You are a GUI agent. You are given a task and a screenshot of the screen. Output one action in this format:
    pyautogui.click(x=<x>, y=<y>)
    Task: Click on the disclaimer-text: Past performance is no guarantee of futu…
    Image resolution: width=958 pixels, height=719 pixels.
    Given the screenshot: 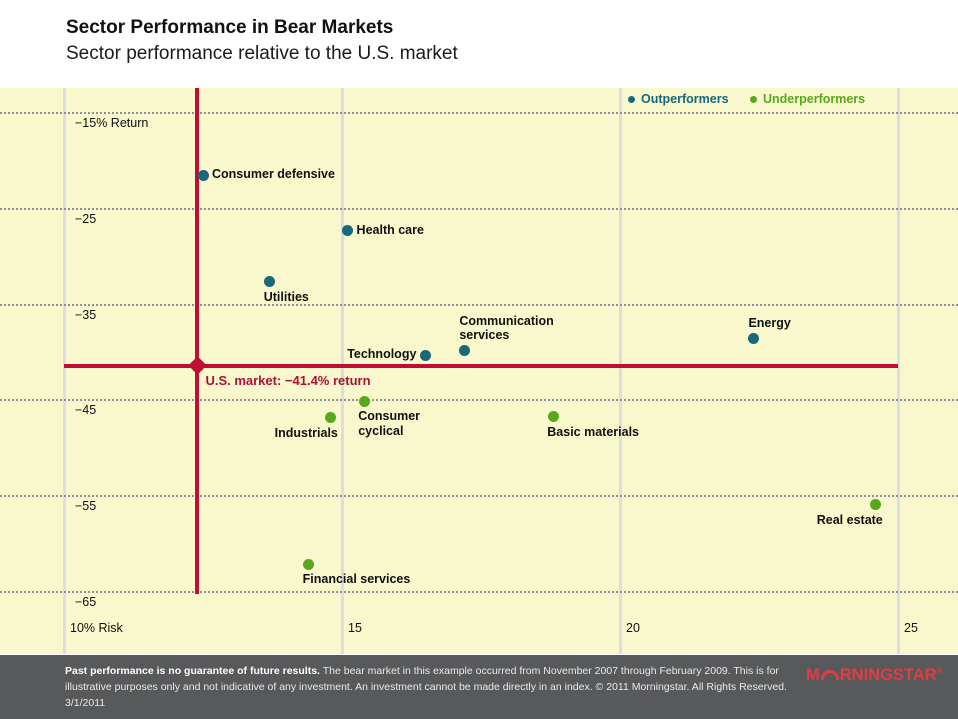 What is the action you would take?
    pyautogui.click(x=426, y=687)
    